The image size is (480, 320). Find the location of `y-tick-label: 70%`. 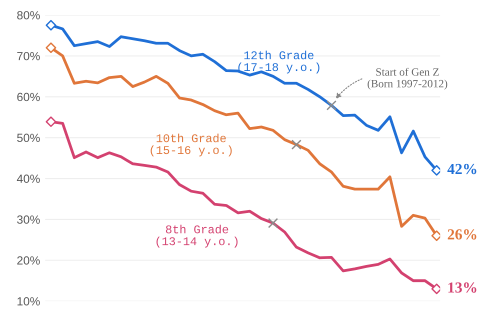

y-tick-label: 70% is located at coordinates (28, 56).